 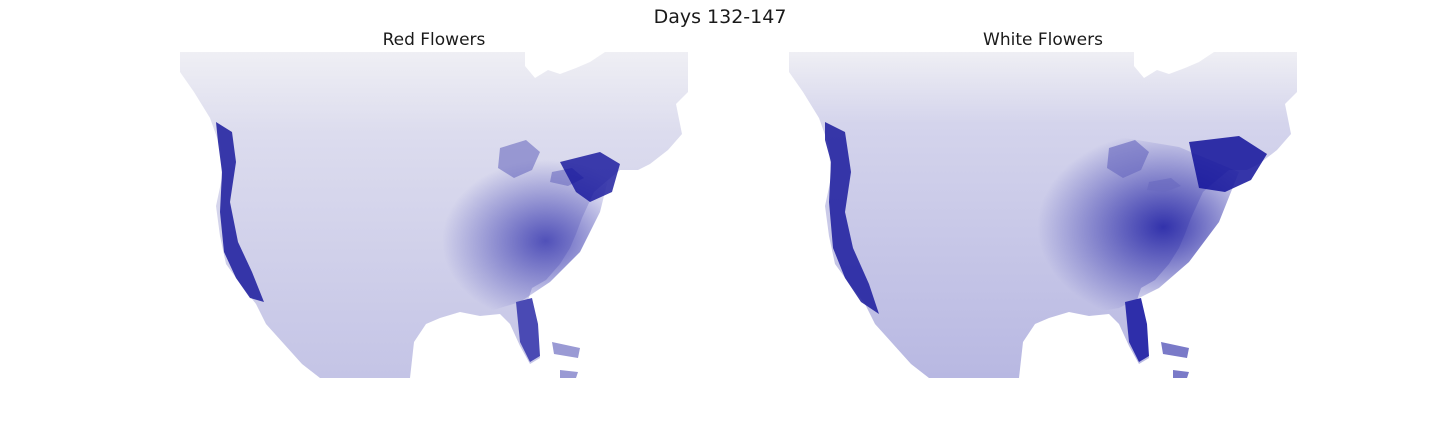 What do you see at coordinates (720, 17) in the screenshot?
I see `figure-title: Days 132-147` at bounding box center [720, 17].